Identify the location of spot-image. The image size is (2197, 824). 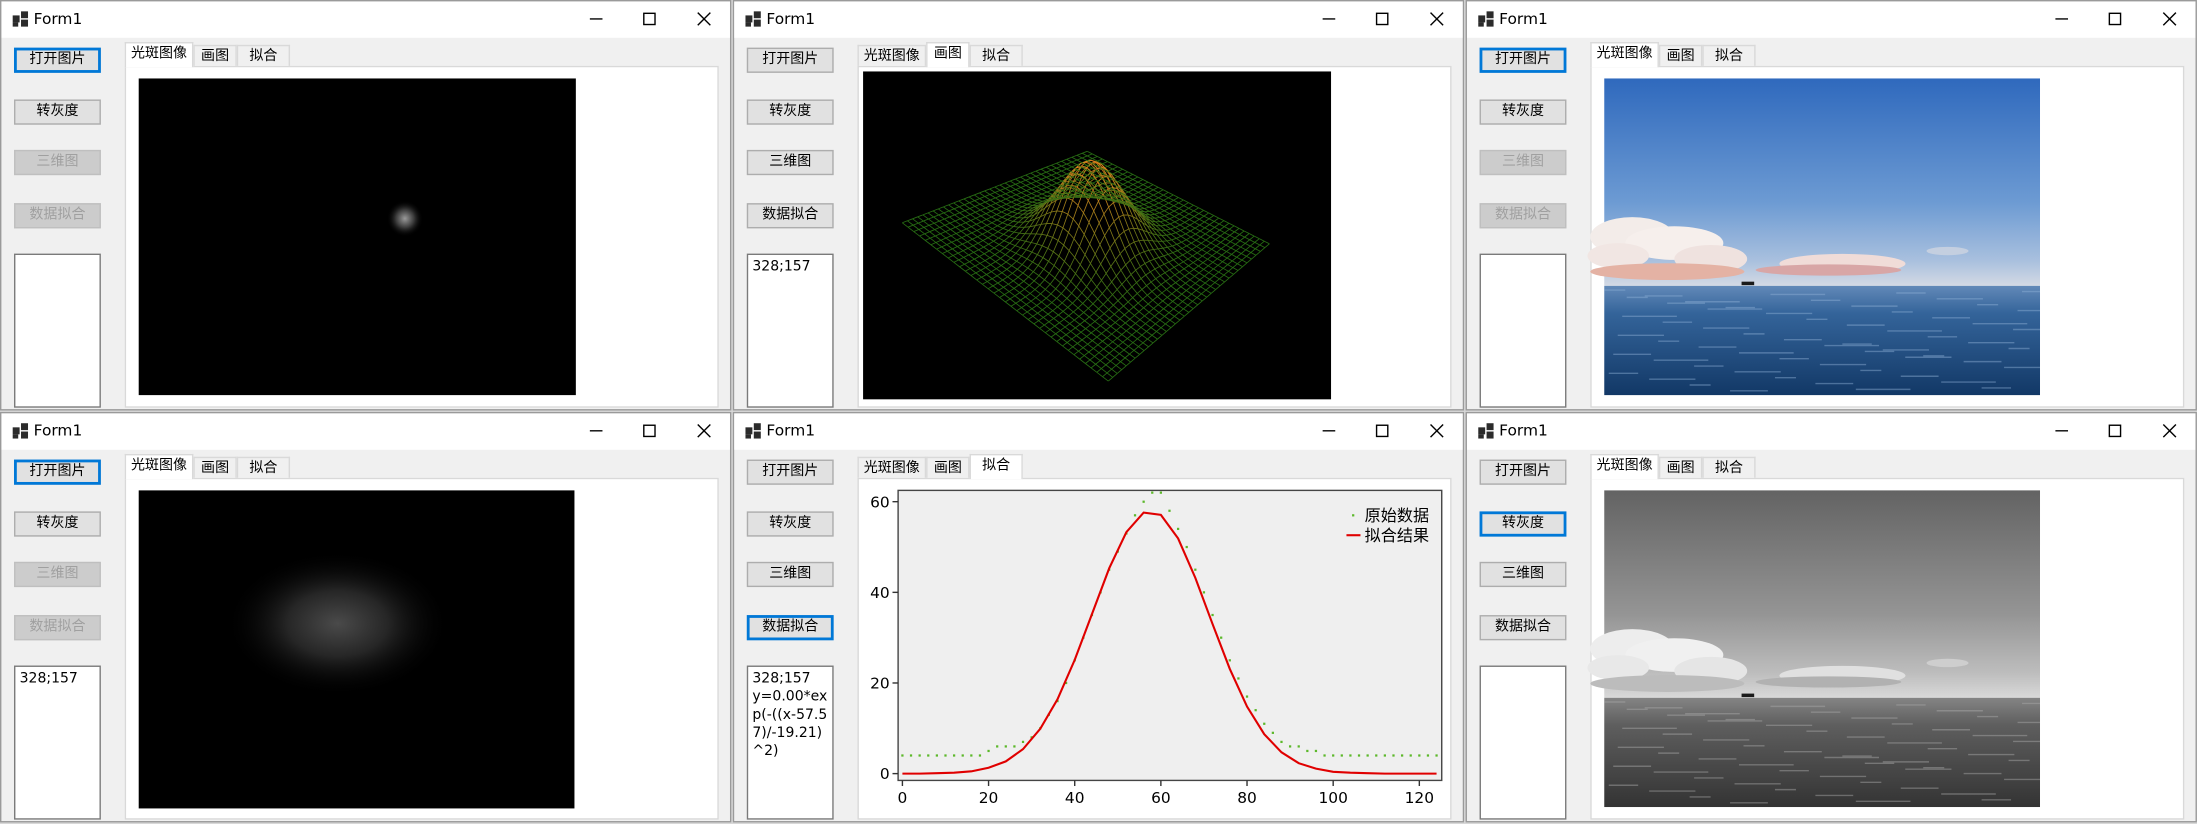
(357, 237).